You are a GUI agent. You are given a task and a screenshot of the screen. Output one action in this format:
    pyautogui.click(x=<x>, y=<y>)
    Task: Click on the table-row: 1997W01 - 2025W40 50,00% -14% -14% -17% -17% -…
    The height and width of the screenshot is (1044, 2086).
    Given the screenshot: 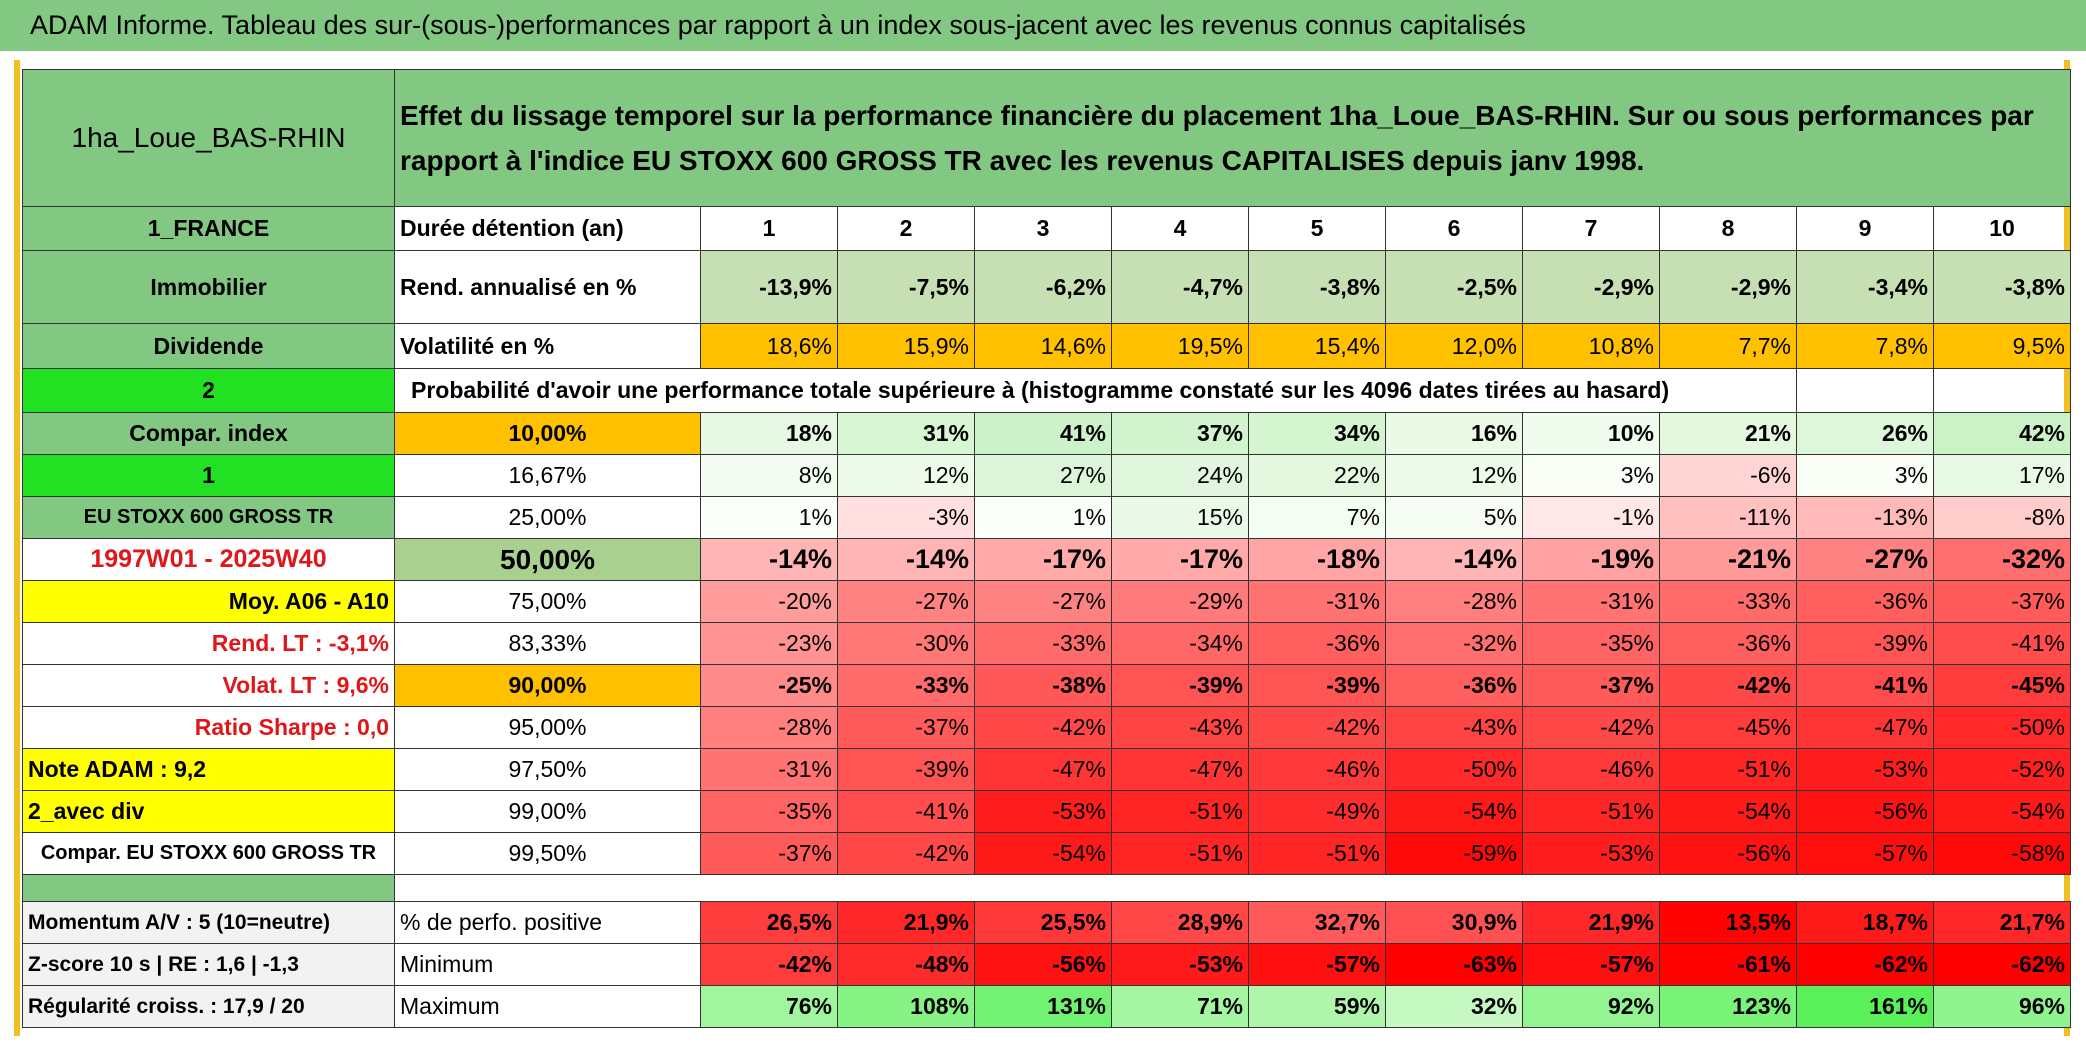 What is the action you would take?
    pyautogui.click(x=1046, y=559)
    